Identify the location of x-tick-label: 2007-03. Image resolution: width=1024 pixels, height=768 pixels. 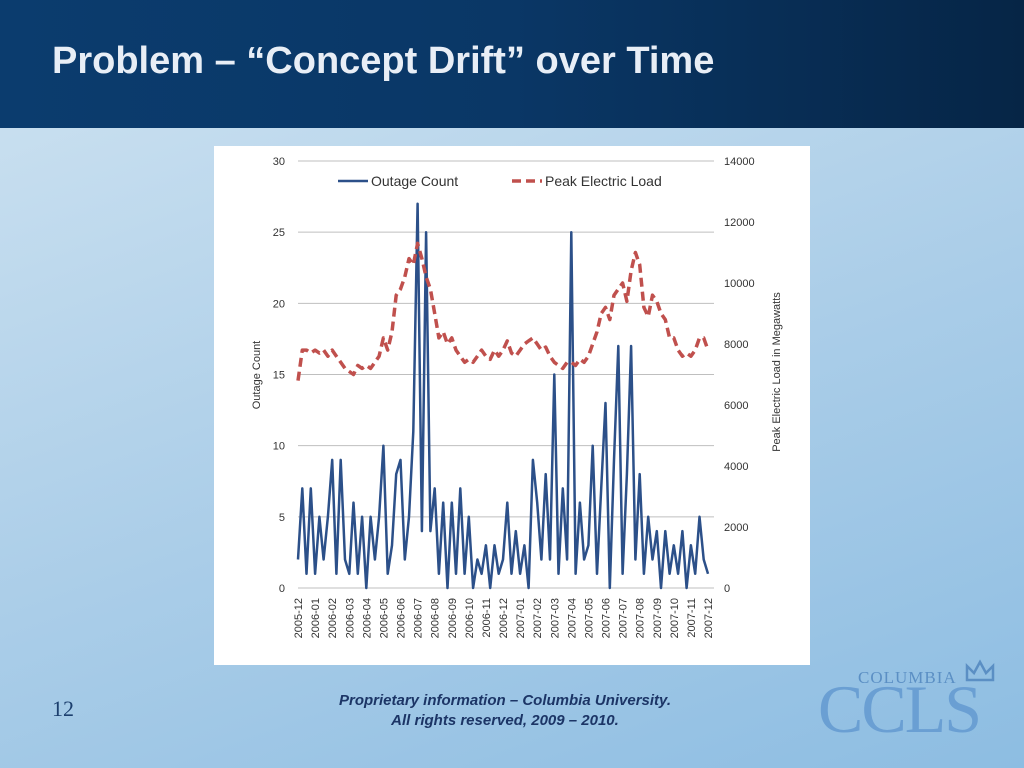
(555, 618).